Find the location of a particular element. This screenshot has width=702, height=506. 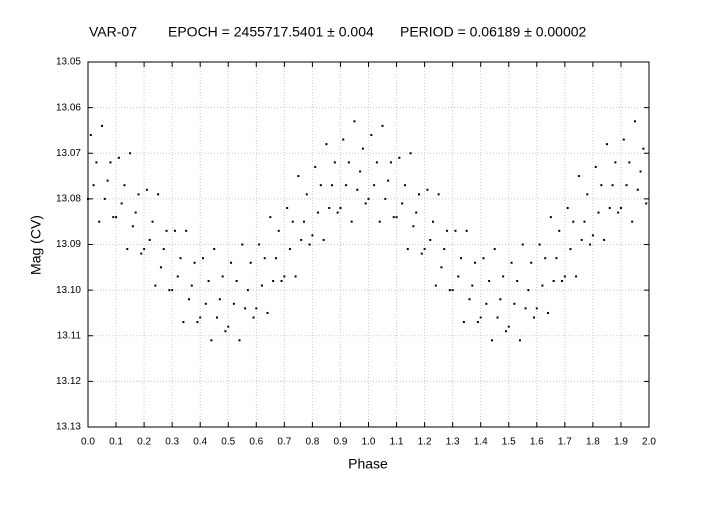

x-tick-label: 0.8 is located at coordinates (312, 442).